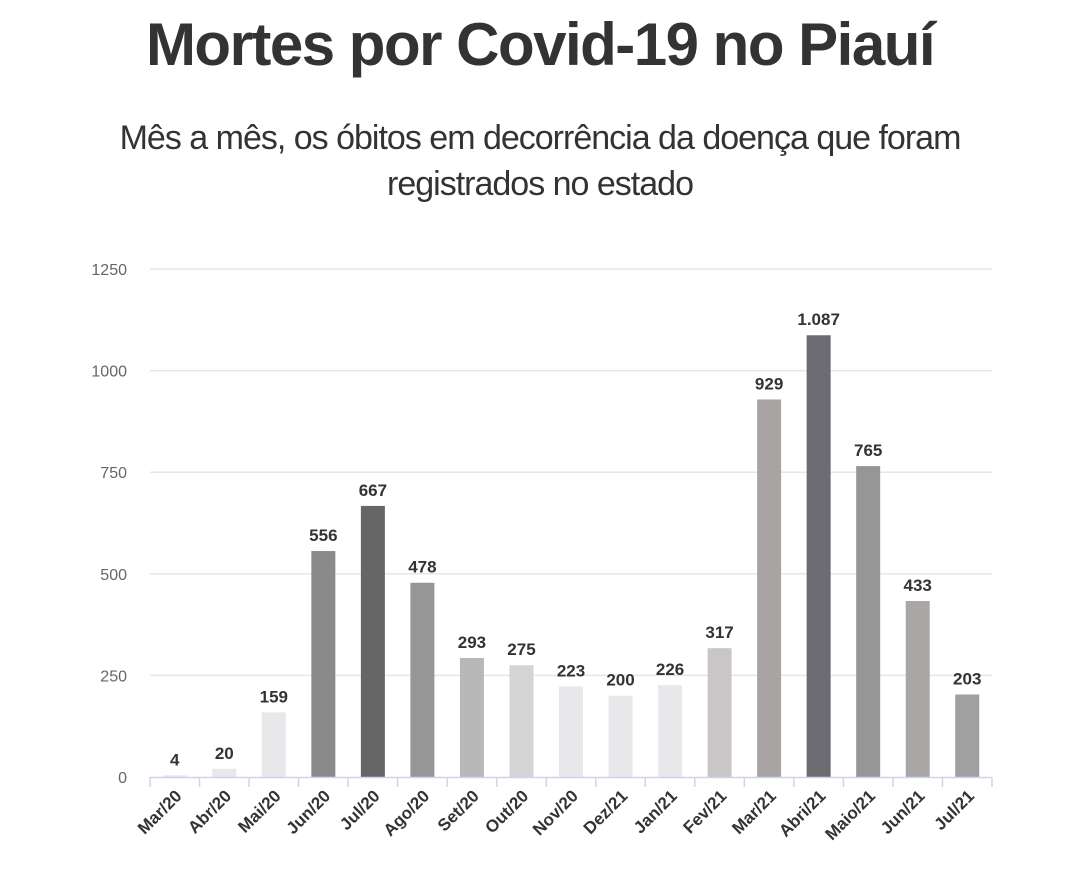 The height and width of the screenshot is (874, 1080). I want to click on data-label: 203, so click(967, 679).